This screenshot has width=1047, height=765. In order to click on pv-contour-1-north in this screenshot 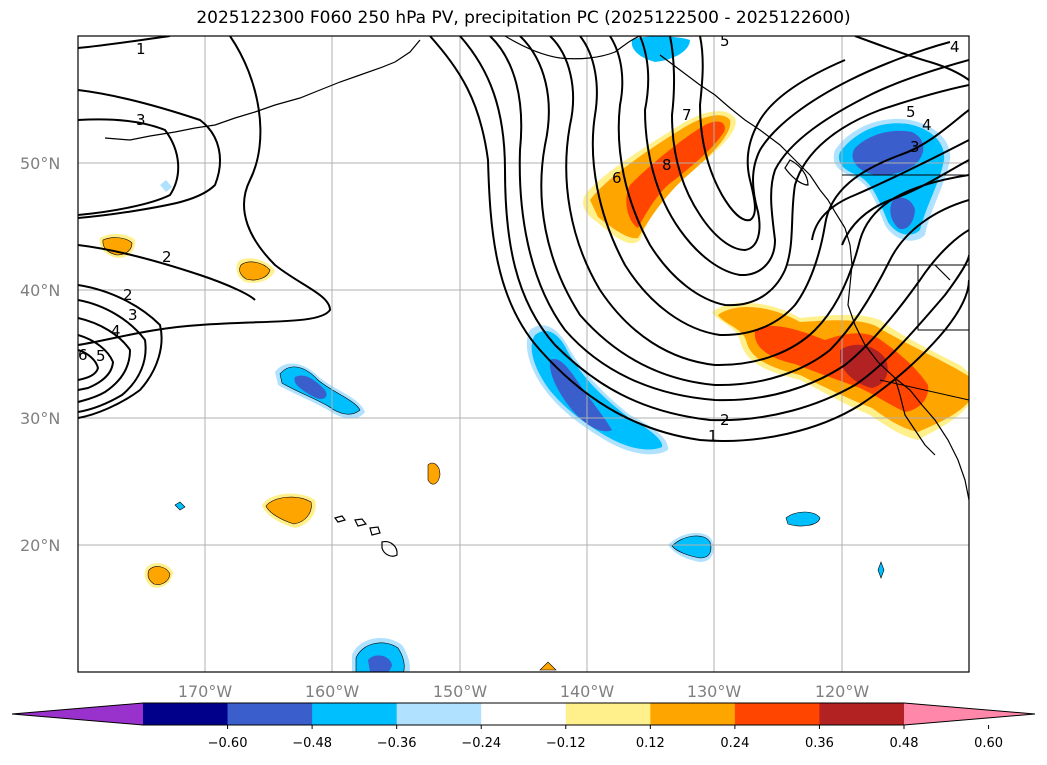, I will do `click(124, 42)`.